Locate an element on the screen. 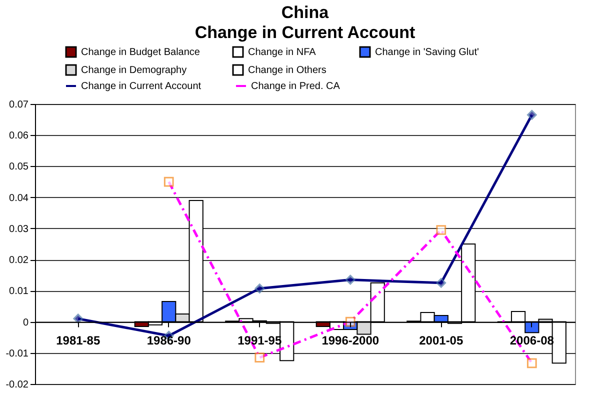  x-tick-label: 2001-05 is located at coordinates (441, 340).